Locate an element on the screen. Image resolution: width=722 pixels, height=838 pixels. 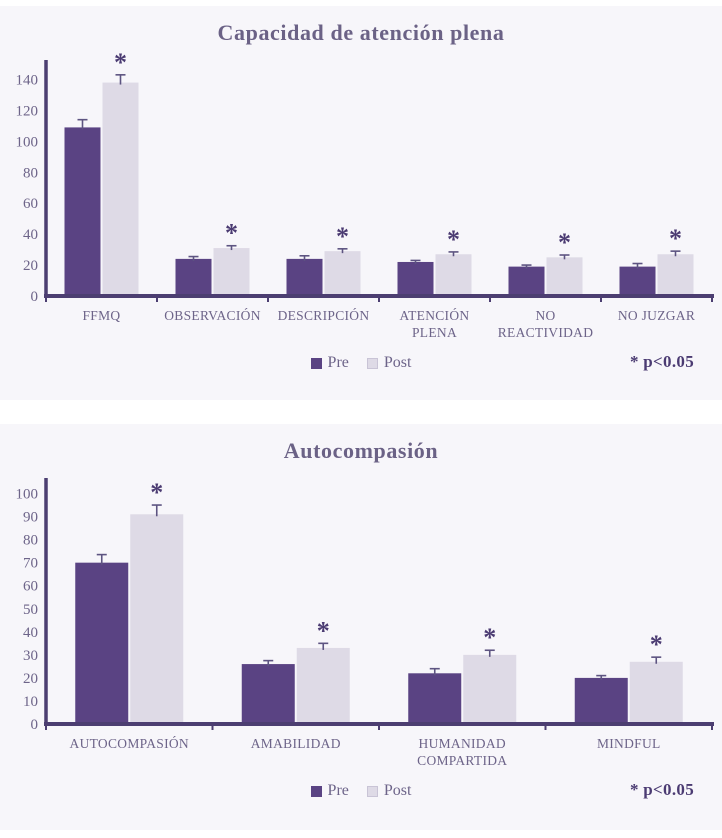
x-category-label: DESCRIPCIÓN is located at coordinates (324, 315).